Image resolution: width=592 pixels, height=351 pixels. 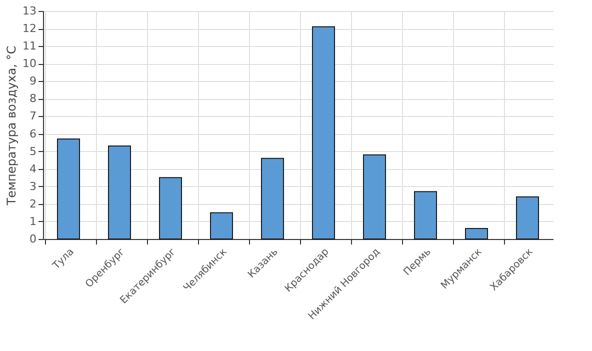 What do you see at coordinates (33, 99) in the screenshot?
I see `y-tick-label: 8` at bounding box center [33, 99].